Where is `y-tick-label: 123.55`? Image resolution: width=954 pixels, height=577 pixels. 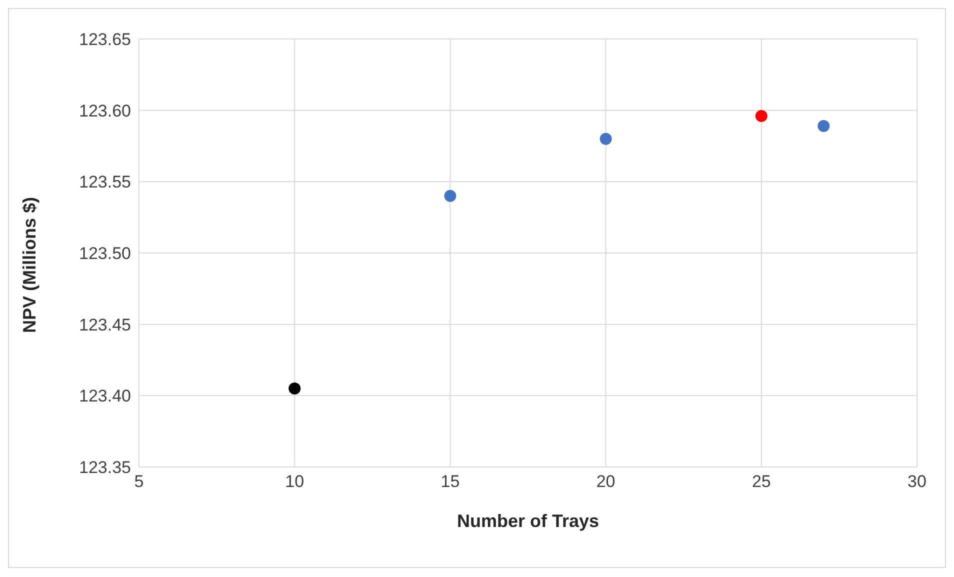 y-tick-label: 123.55 is located at coordinates (105, 182).